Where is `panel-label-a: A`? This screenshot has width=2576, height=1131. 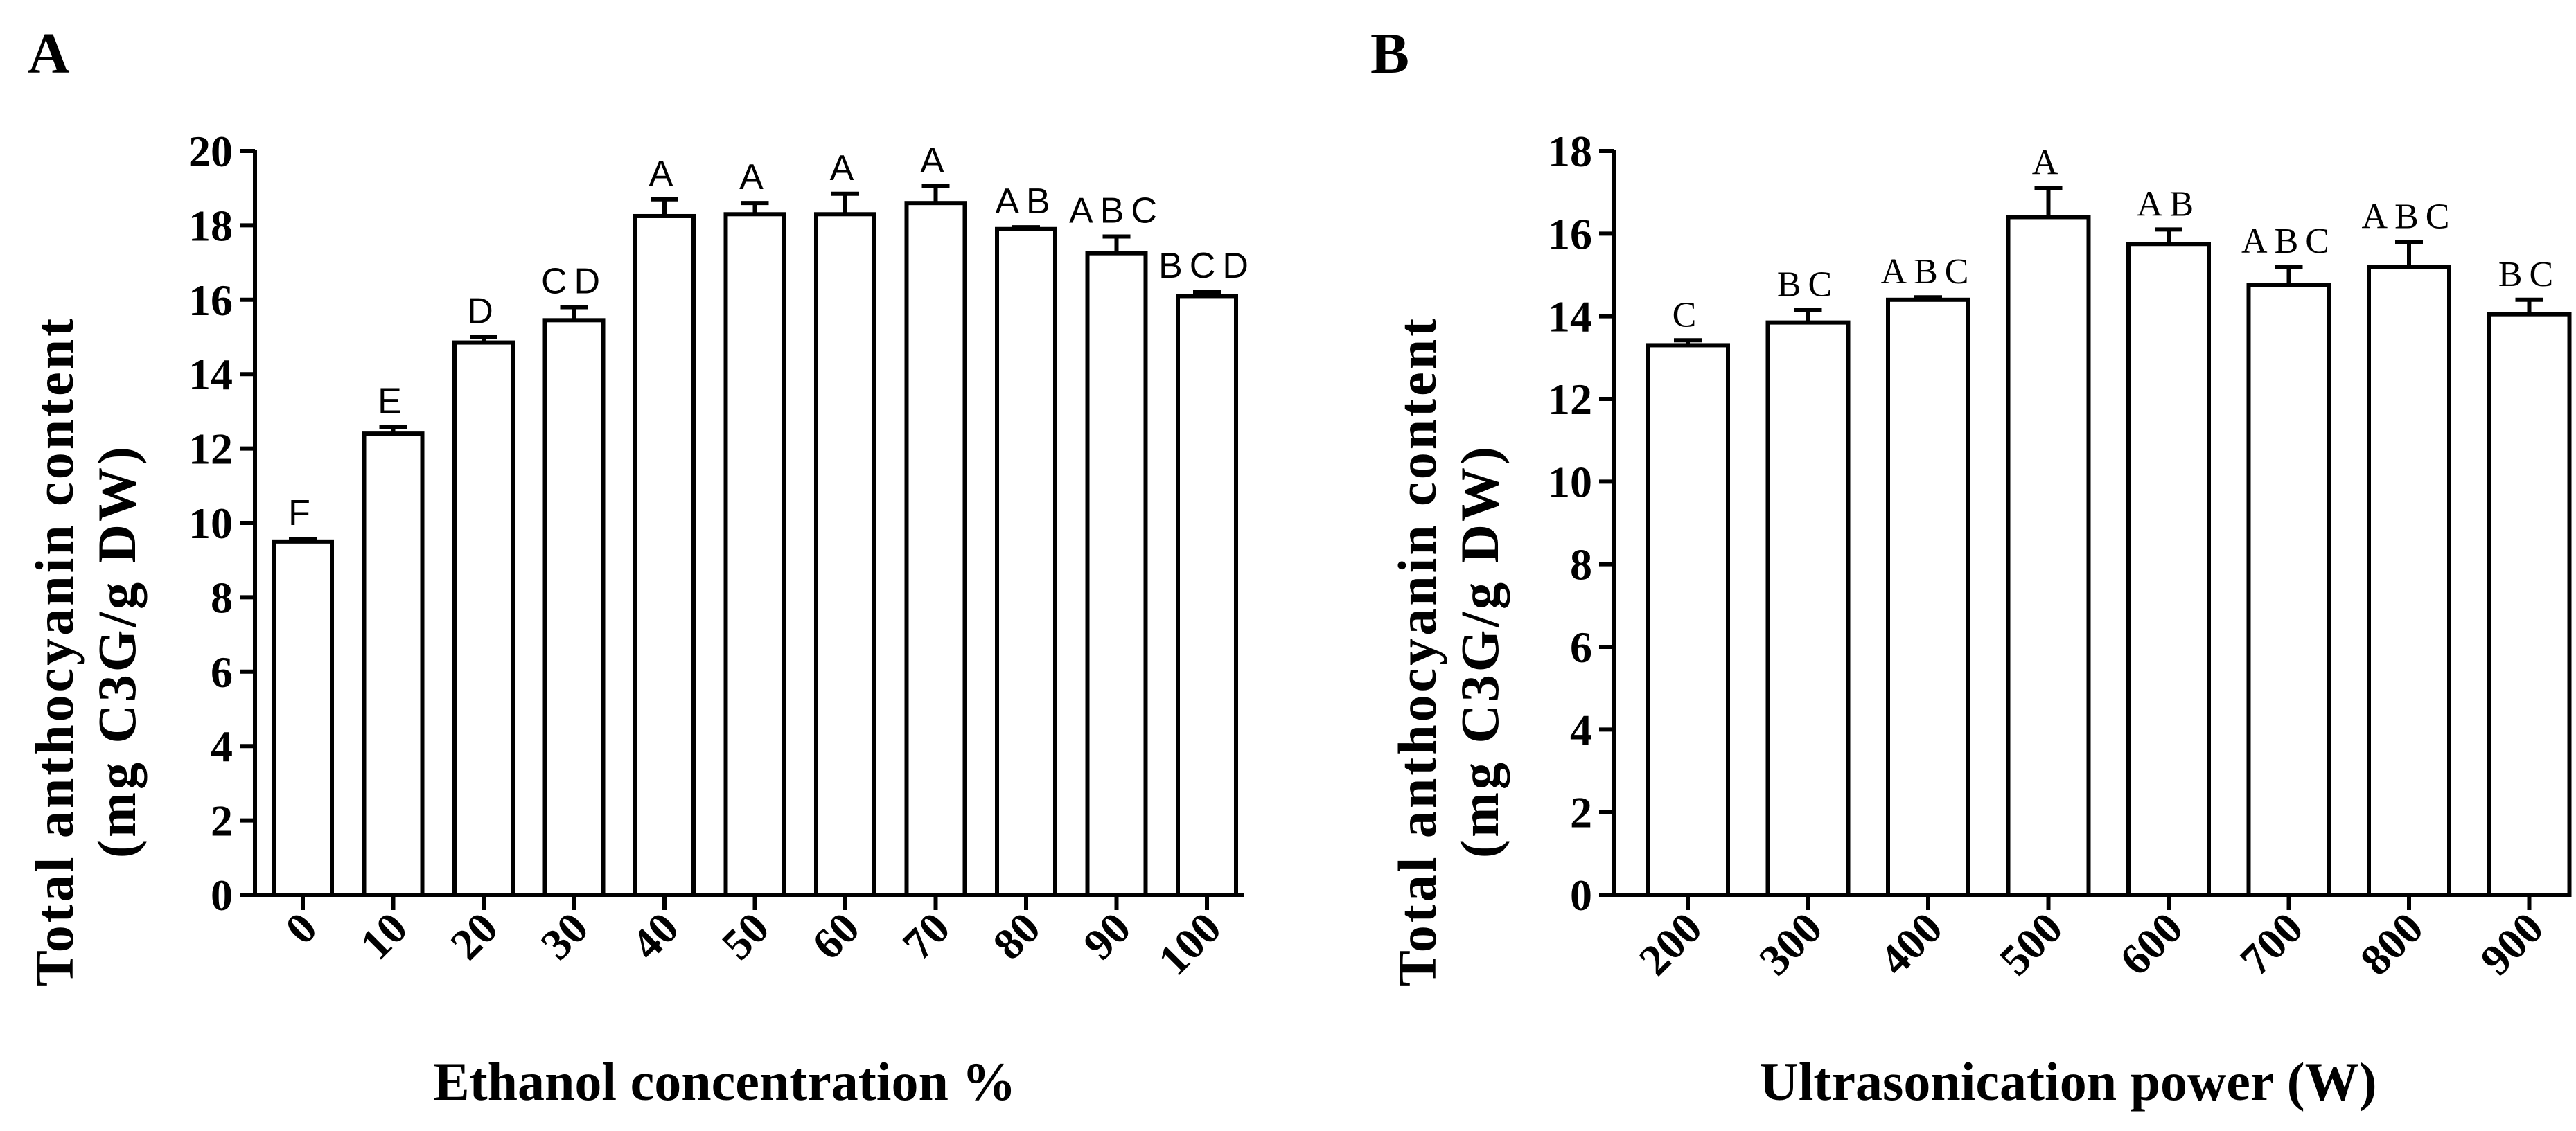 panel-label-a: A is located at coordinates (49, 54).